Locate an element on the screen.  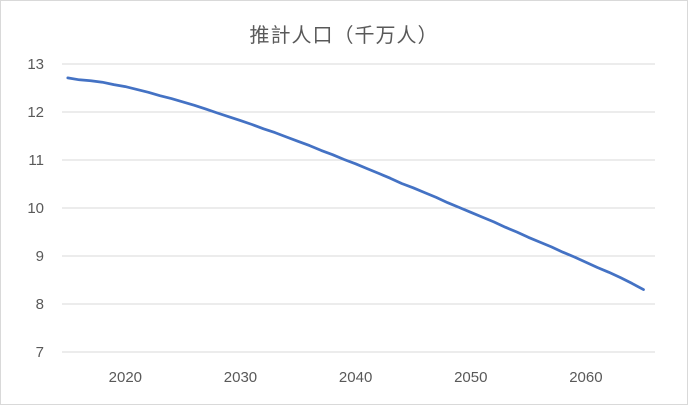
y-tick-label-10: 10 is located at coordinates (35, 208).